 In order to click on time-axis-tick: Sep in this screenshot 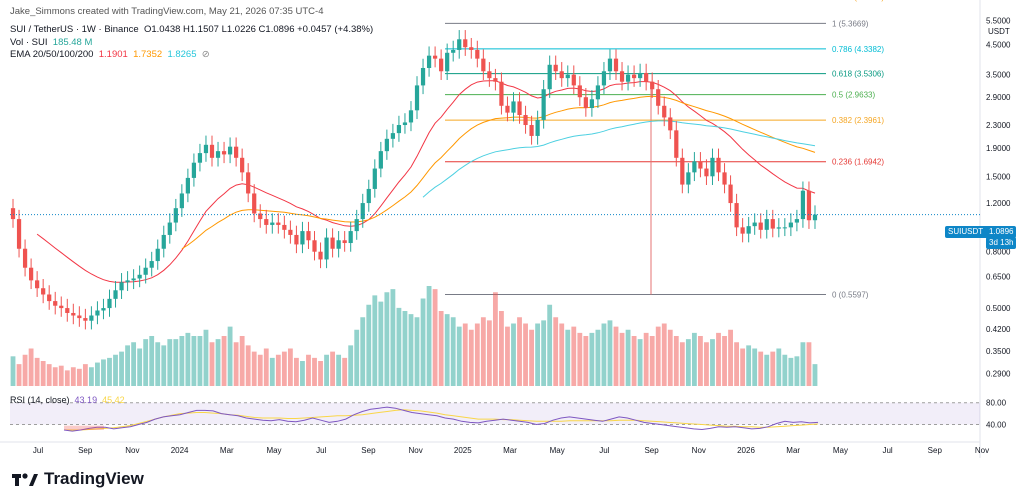, I will do `click(935, 450)`.